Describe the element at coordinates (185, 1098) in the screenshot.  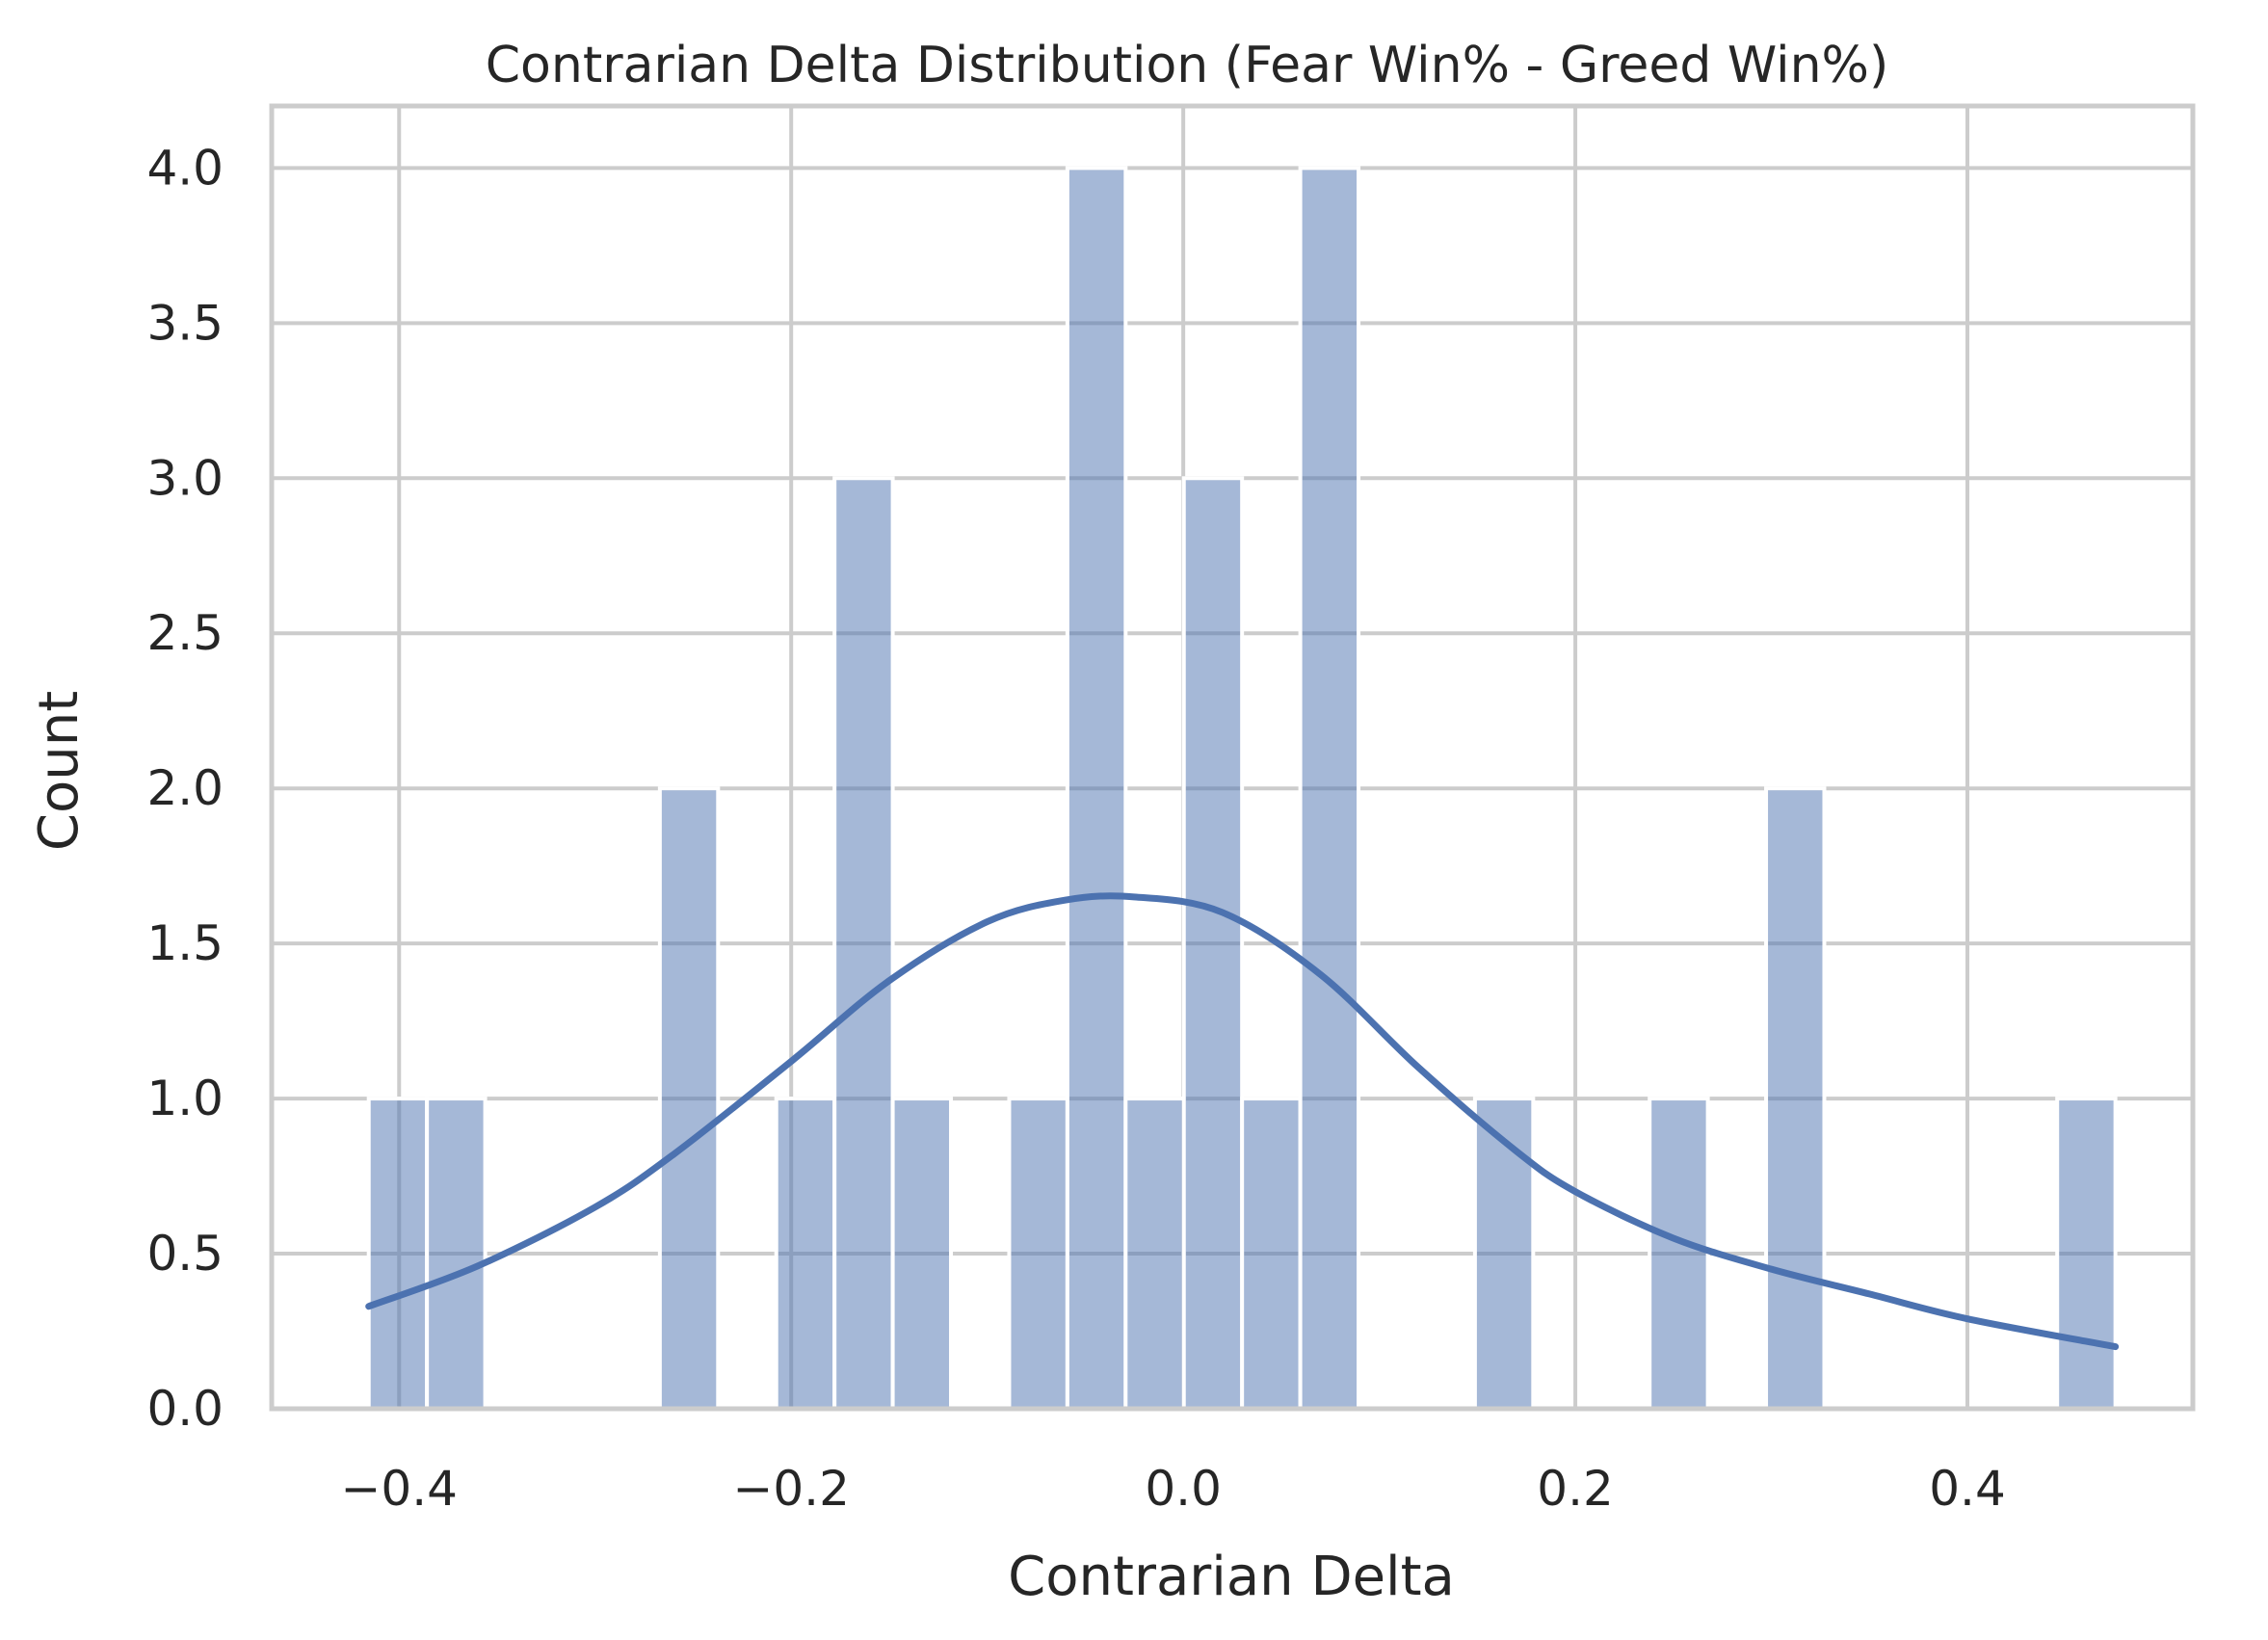
I see `y-tick-label: 1.0` at that location.